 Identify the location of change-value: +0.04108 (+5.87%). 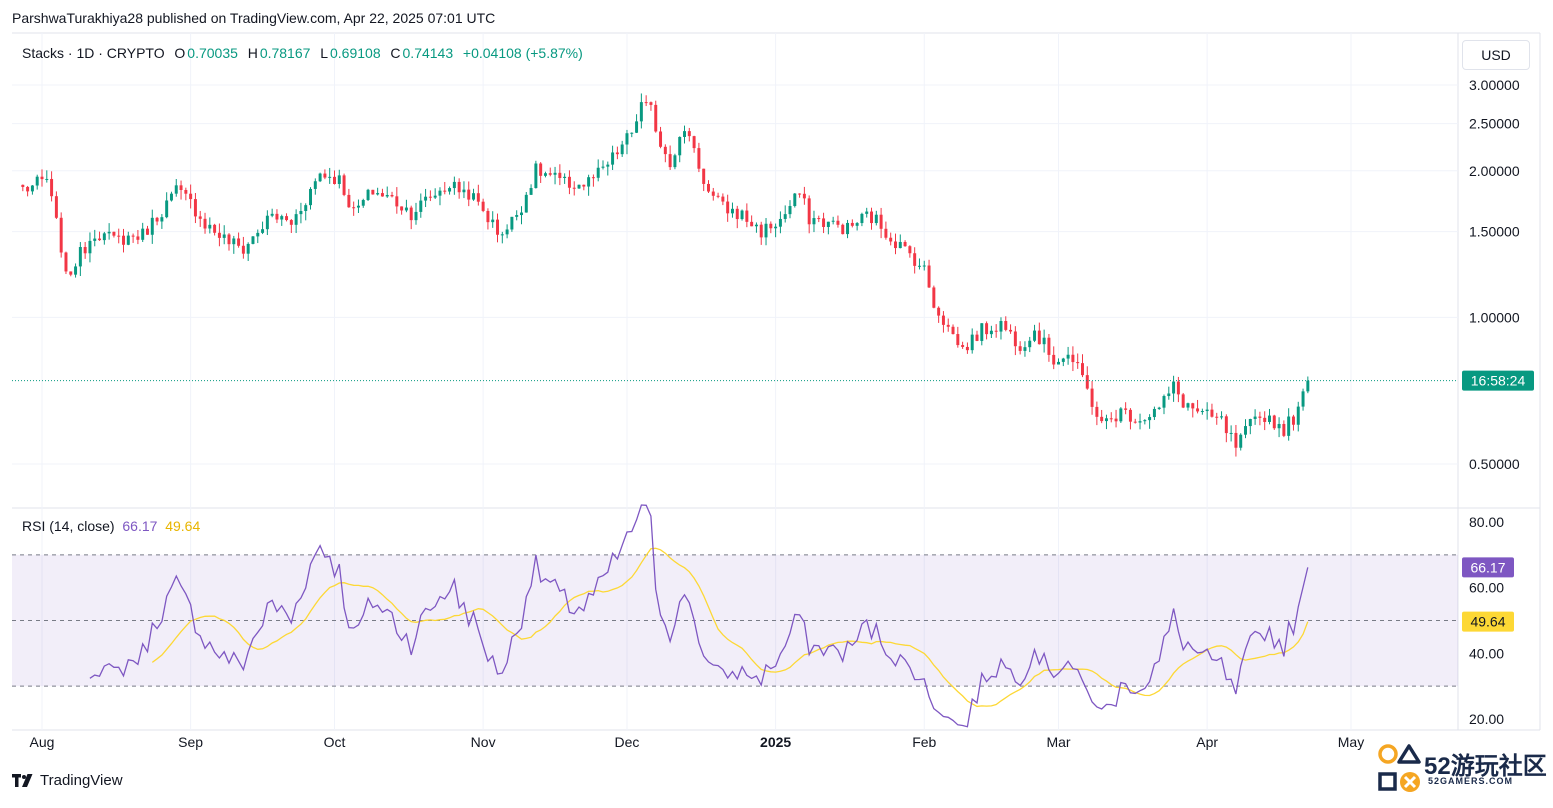
(522, 53).